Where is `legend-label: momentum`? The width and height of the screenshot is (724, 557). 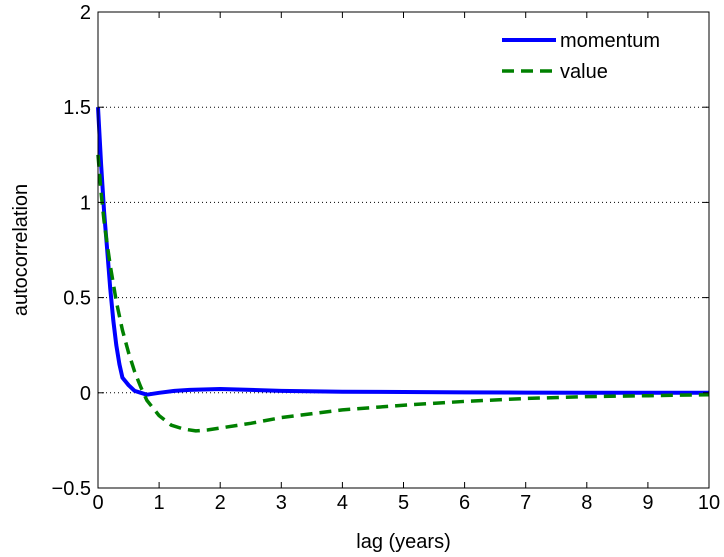
legend-label: momentum is located at coordinates (610, 41).